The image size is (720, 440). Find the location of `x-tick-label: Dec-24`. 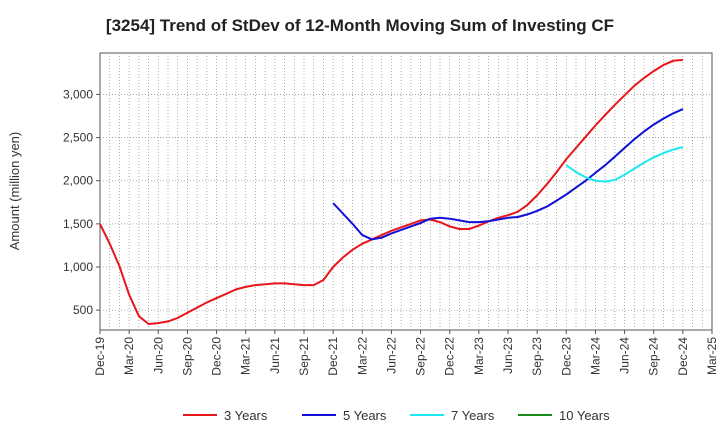

x-tick-label: Dec-24 is located at coordinates (683, 356).